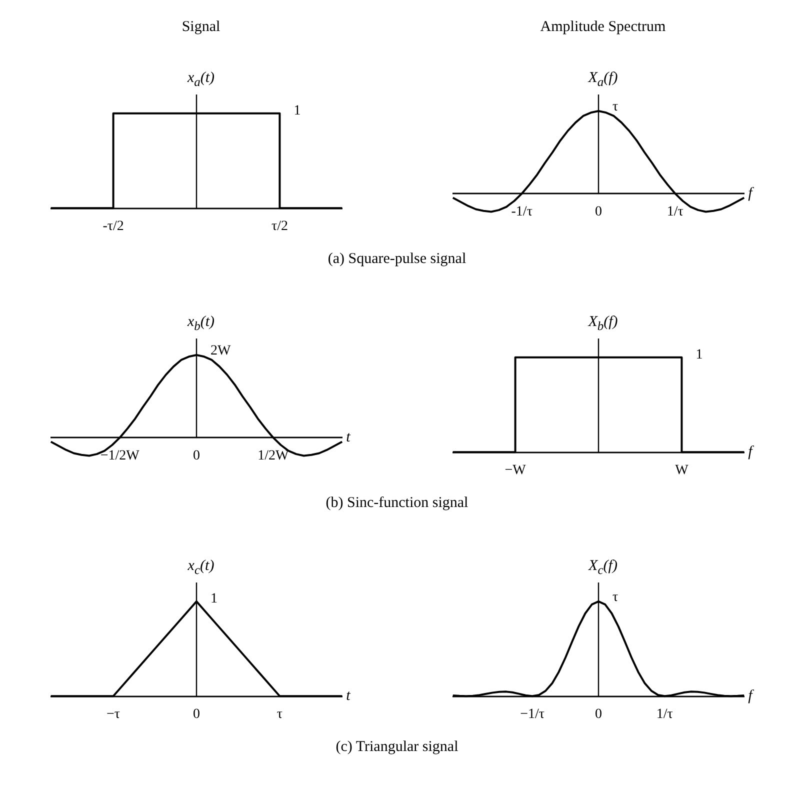 The image size is (790, 804). Describe the element at coordinates (603, 80) in the screenshot. I see `y-axis-title: X$_{a}$(f)` at that location.